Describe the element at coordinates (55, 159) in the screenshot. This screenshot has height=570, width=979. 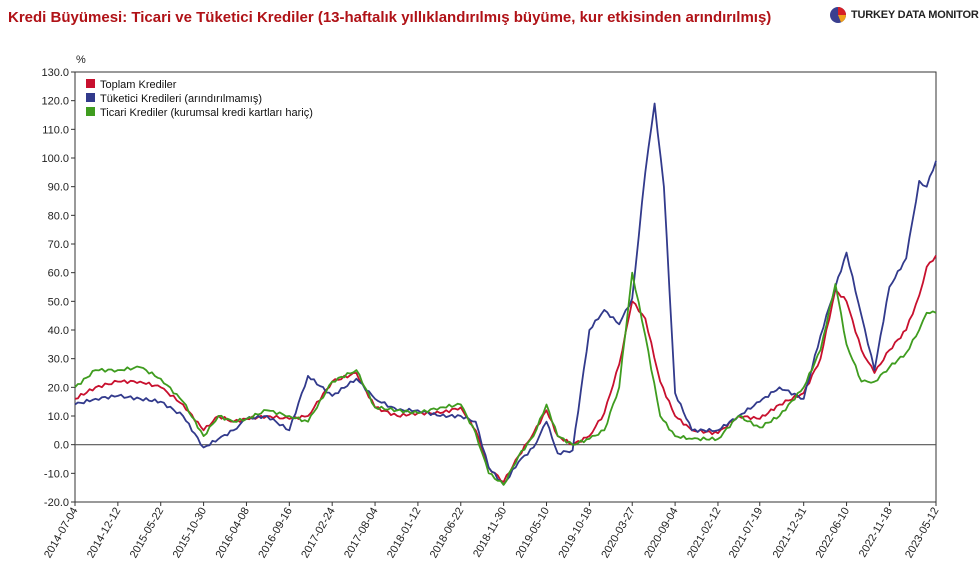
I see `y-tick-label: 100.0` at that location.